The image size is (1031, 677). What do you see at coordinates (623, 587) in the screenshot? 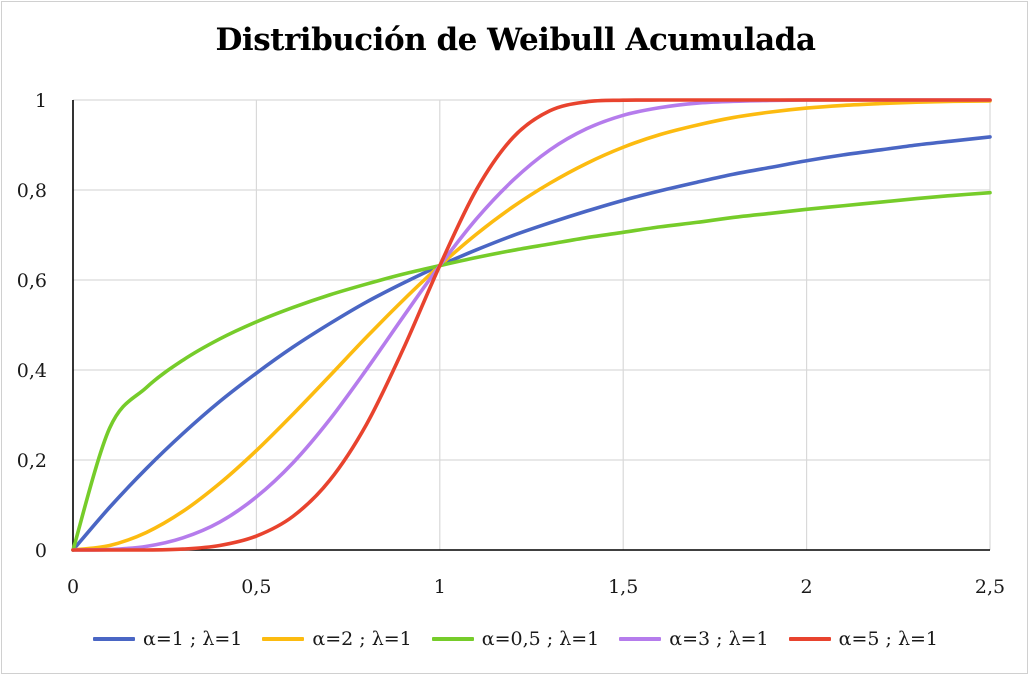
I see `x-tick-label: 1,5` at bounding box center [623, 587].